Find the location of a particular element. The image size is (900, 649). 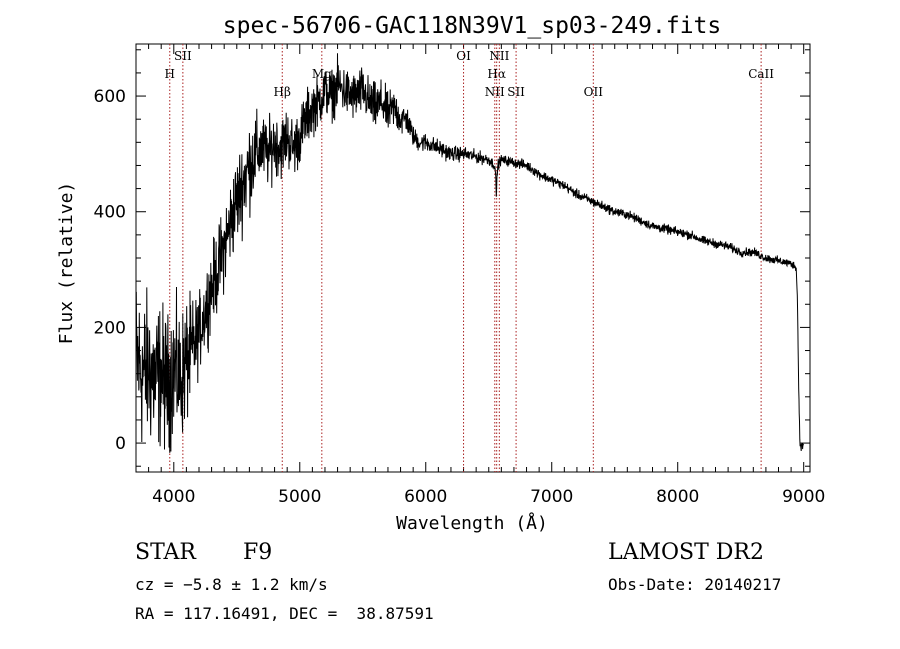

x-axis-label: Wavelength (Å) is located at coordinates (472, 523).